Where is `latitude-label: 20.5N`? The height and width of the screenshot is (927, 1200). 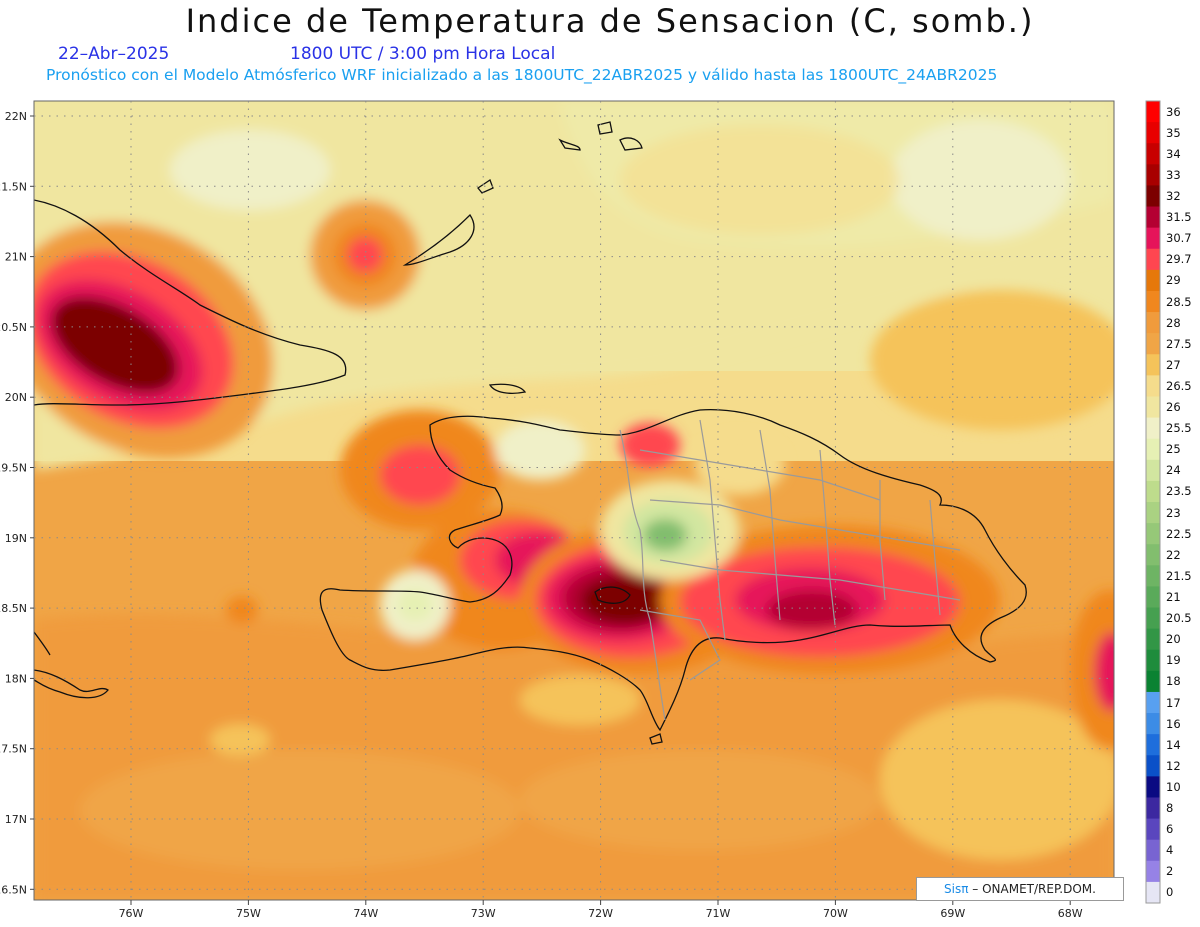
latitude-label: 20.5N is located at coordinates (13, 327).